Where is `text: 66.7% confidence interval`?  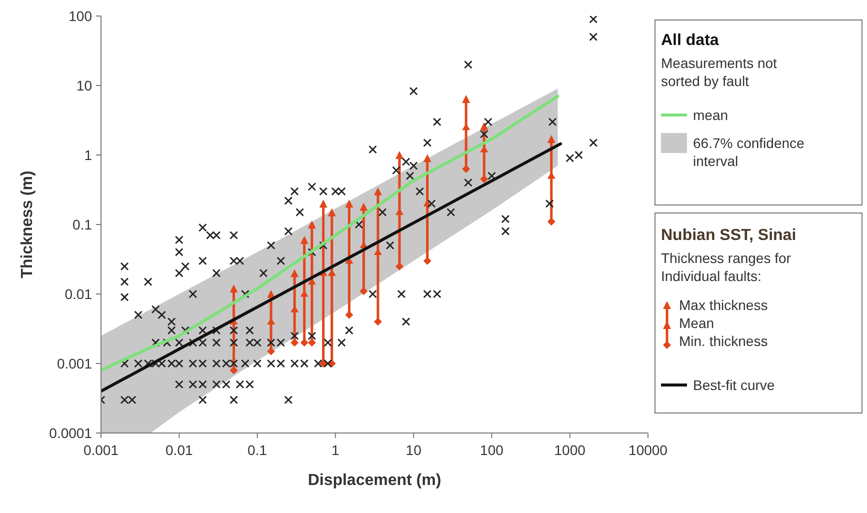 text: 66.7% confidence interval is located at coordinates (749, 152).